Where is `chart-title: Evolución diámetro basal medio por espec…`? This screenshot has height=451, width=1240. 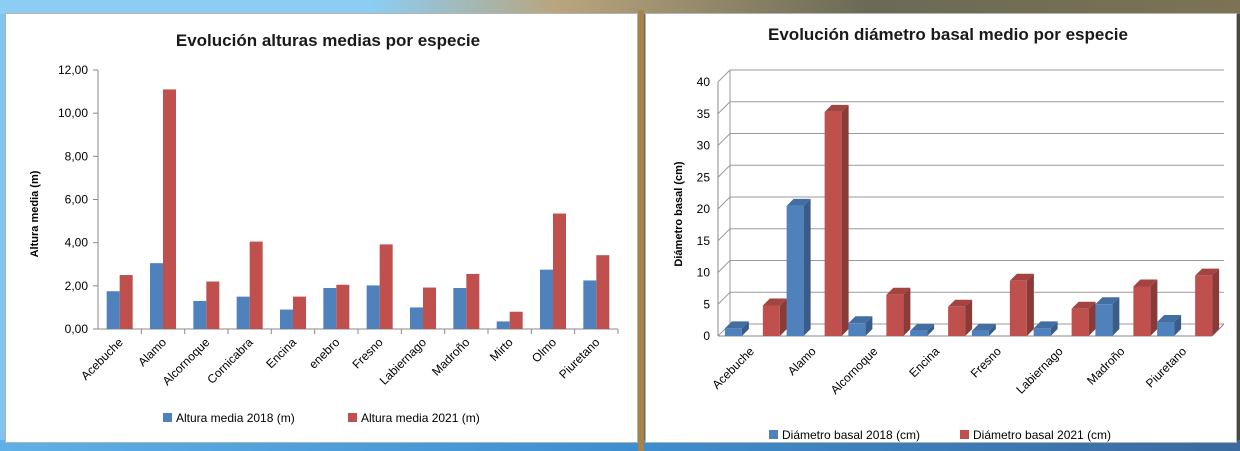
chart-title: Evolución diámetro basal medio por espec… is located at coordinates (948, 34).